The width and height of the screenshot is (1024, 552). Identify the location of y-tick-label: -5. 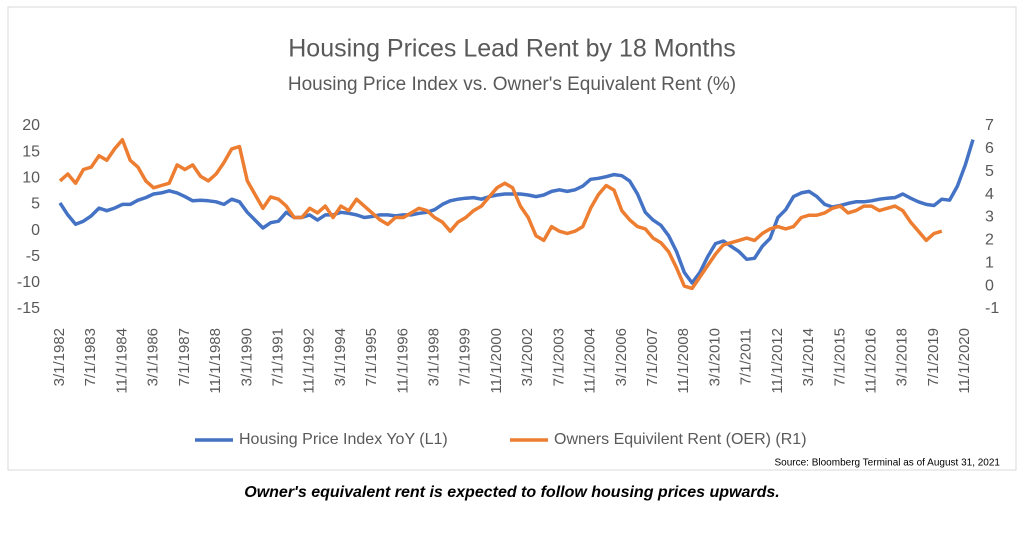
(33, 256).